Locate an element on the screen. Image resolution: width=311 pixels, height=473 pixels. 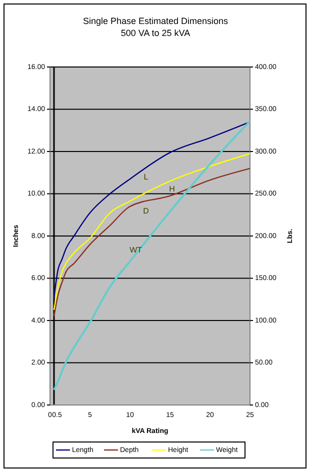
chart-subtitle: 500 VA to 25 kVA is located at coordinates (155, 33).